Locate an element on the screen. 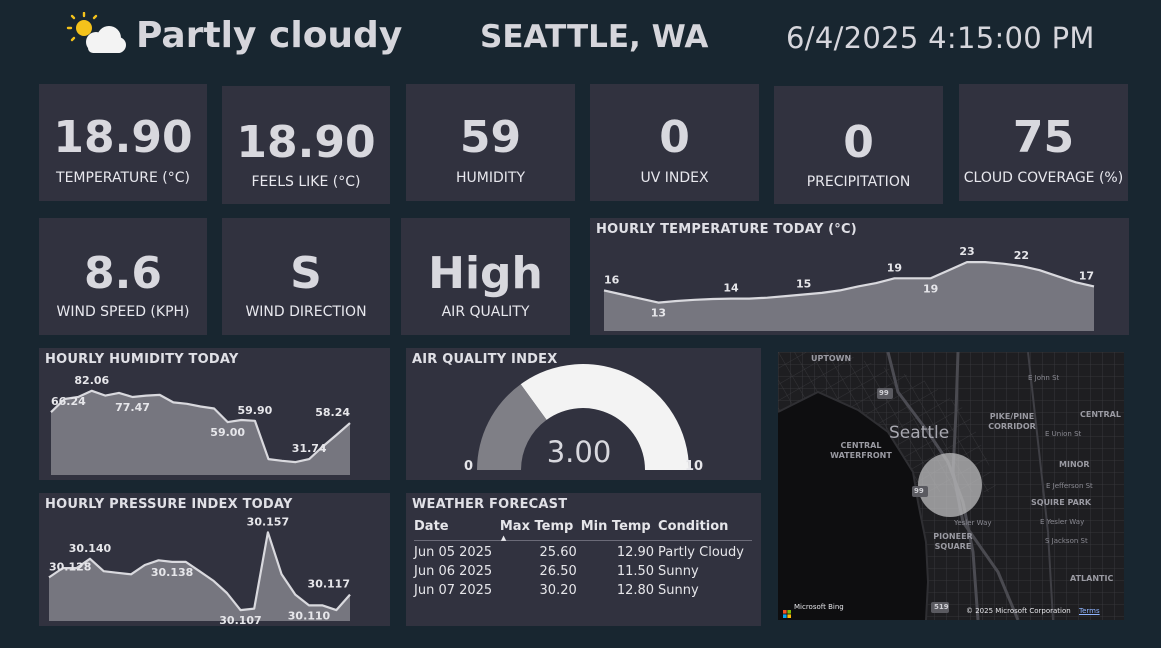 The image size is (1161, 648). temperature-card: 18.90 TEMPERATURE (°C) is located at coordinates (123, 142).